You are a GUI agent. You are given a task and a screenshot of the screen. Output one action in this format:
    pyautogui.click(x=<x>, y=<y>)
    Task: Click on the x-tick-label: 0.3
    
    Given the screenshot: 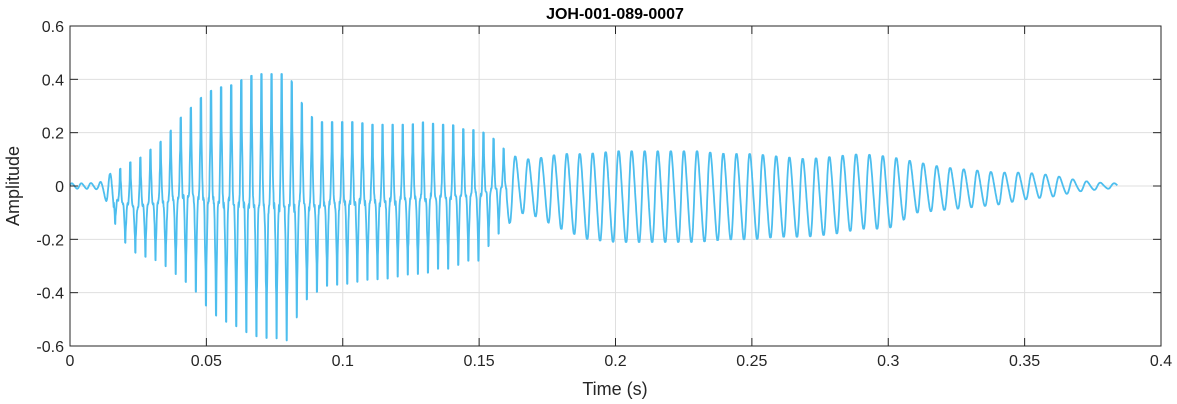 What is the action you would take?
    pyautogui.click(x=888, y=361)
    